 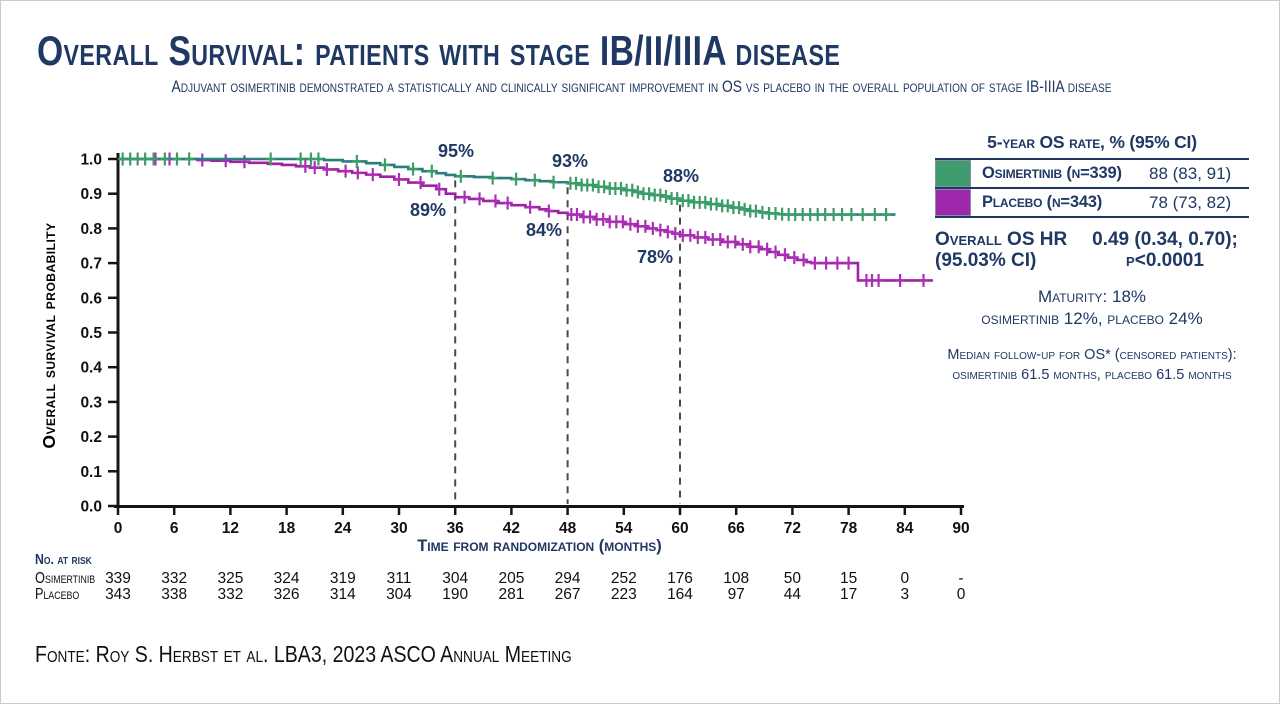 What do you see at coordinates (567, 594) in the screenshot?
I see `risk-value: 267` at bounding box center [567, 594].